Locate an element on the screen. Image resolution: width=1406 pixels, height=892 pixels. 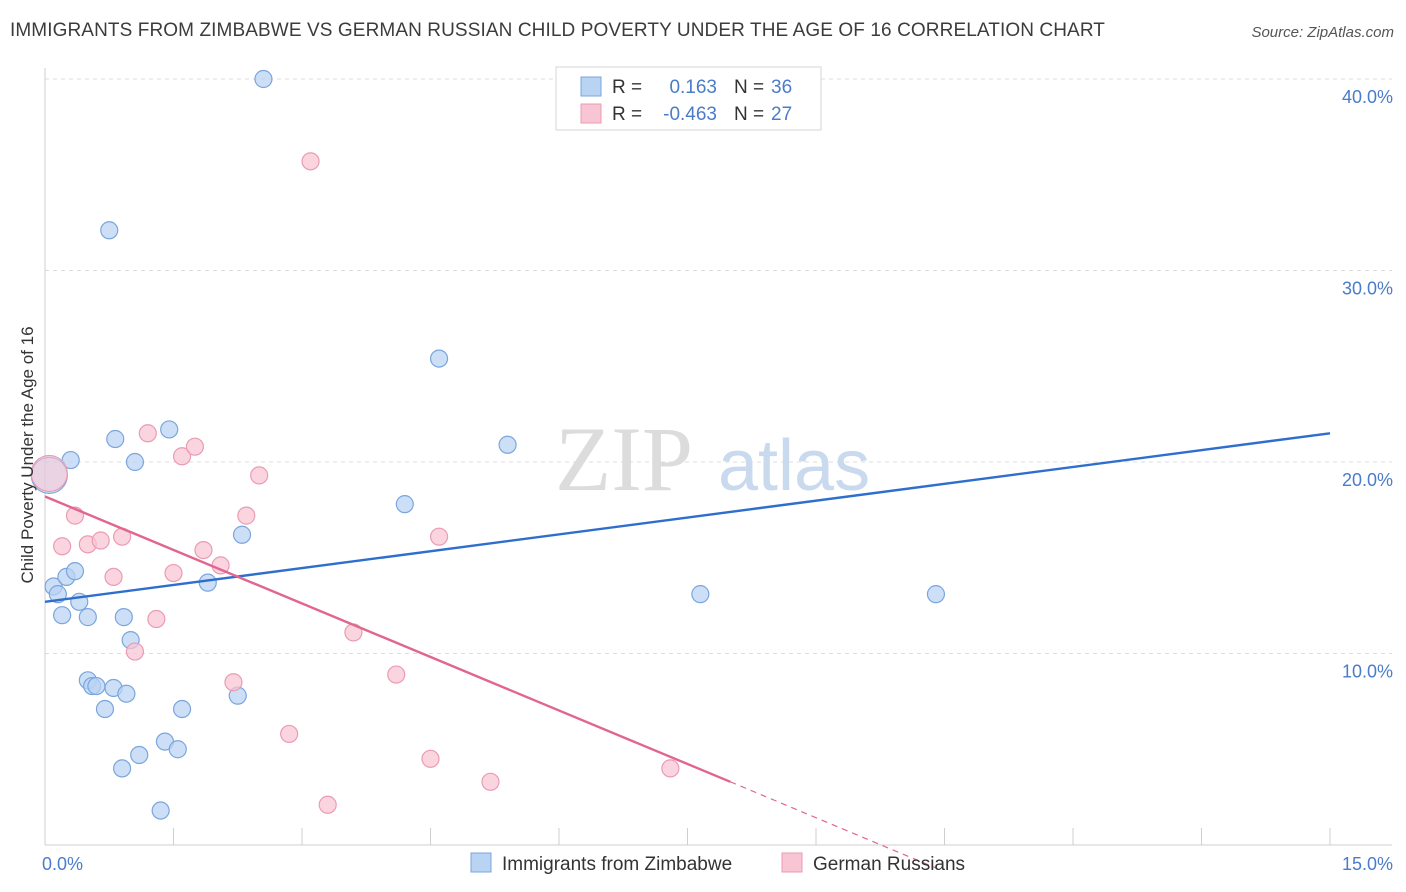
watermark-zip: ZIP is located at coordinates (624, 459).